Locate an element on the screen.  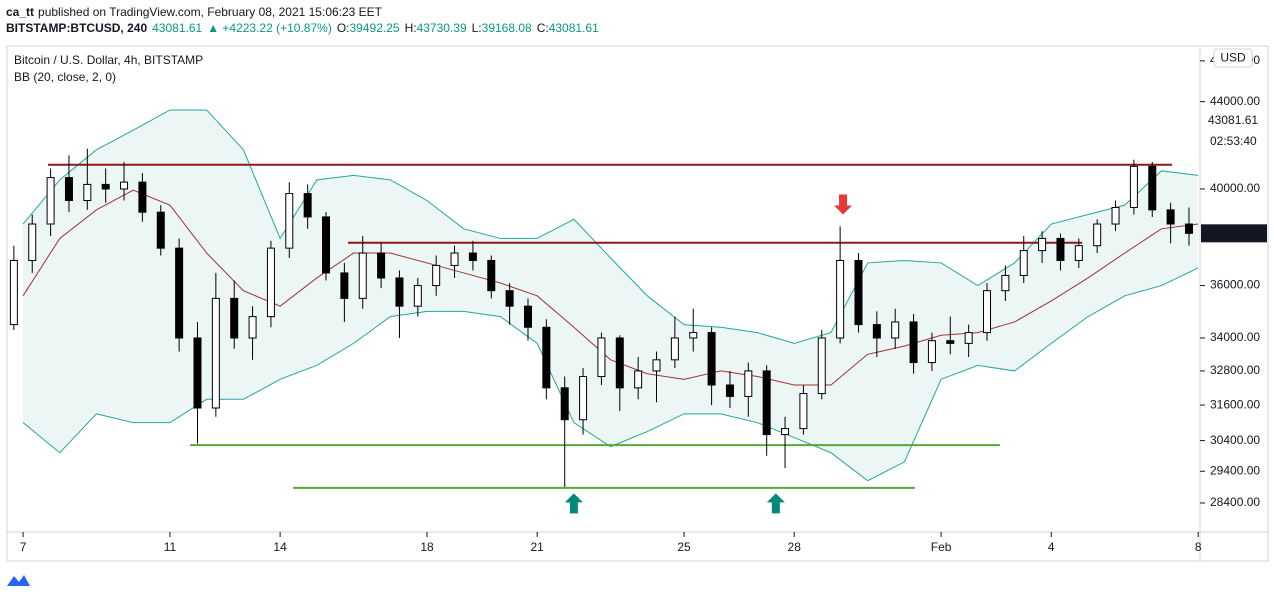
ohlc-key: C: is located at coordinates (543, 28).